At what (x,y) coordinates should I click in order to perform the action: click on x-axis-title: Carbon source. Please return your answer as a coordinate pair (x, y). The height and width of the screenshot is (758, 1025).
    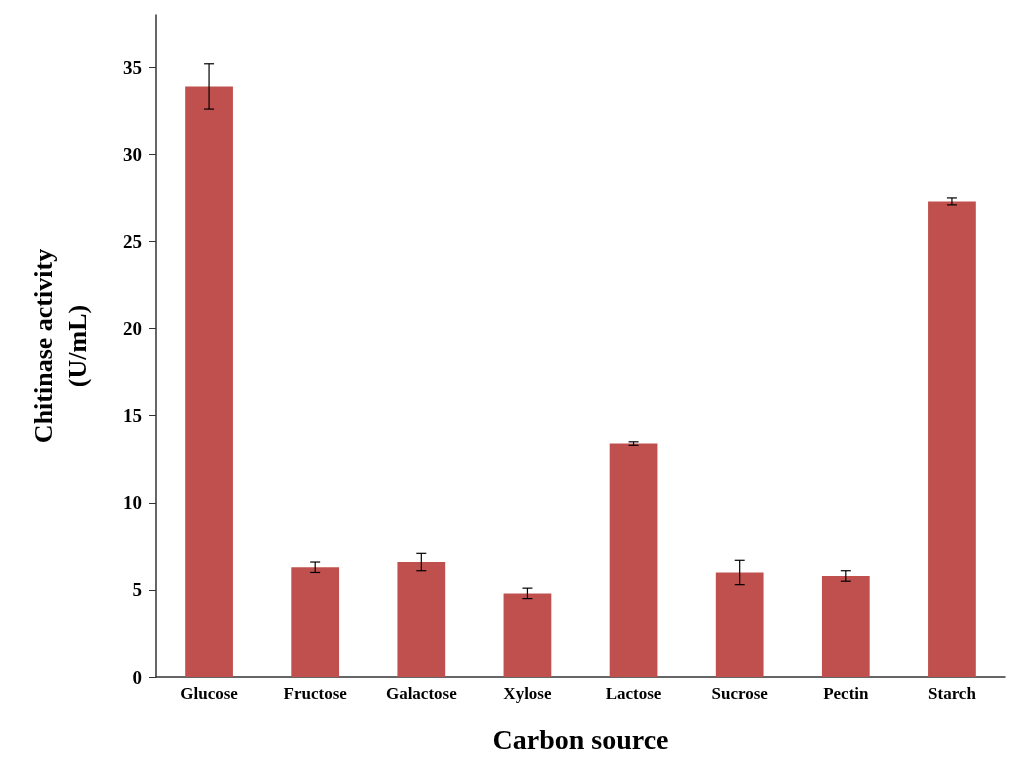
    Looking at the image, I should click on (580, 739).